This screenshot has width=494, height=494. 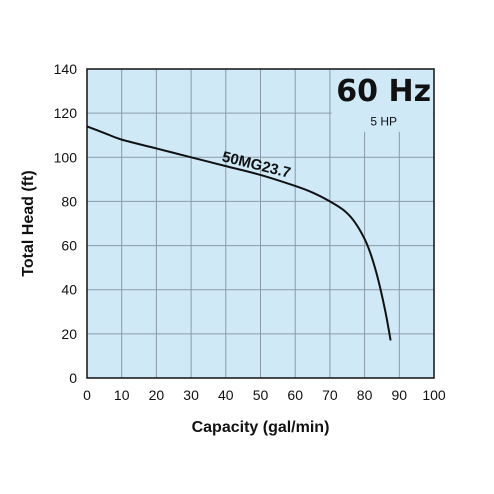 What do you see at coordinates (157, 395) in the screenshot?
I see `x-tick-label: 20` at bounding box center [157, 395].